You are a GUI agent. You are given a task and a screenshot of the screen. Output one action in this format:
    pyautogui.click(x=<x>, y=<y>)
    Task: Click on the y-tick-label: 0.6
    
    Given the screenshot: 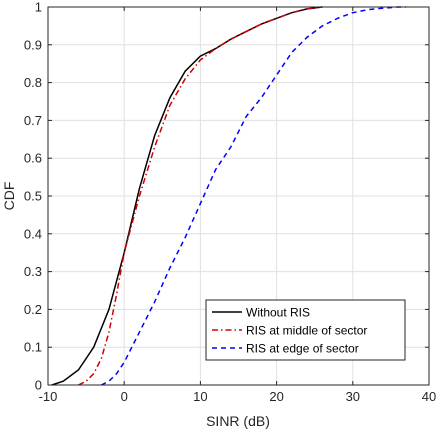 What is the action you would take?
    pyautogui.click(x=33, y=158)
    